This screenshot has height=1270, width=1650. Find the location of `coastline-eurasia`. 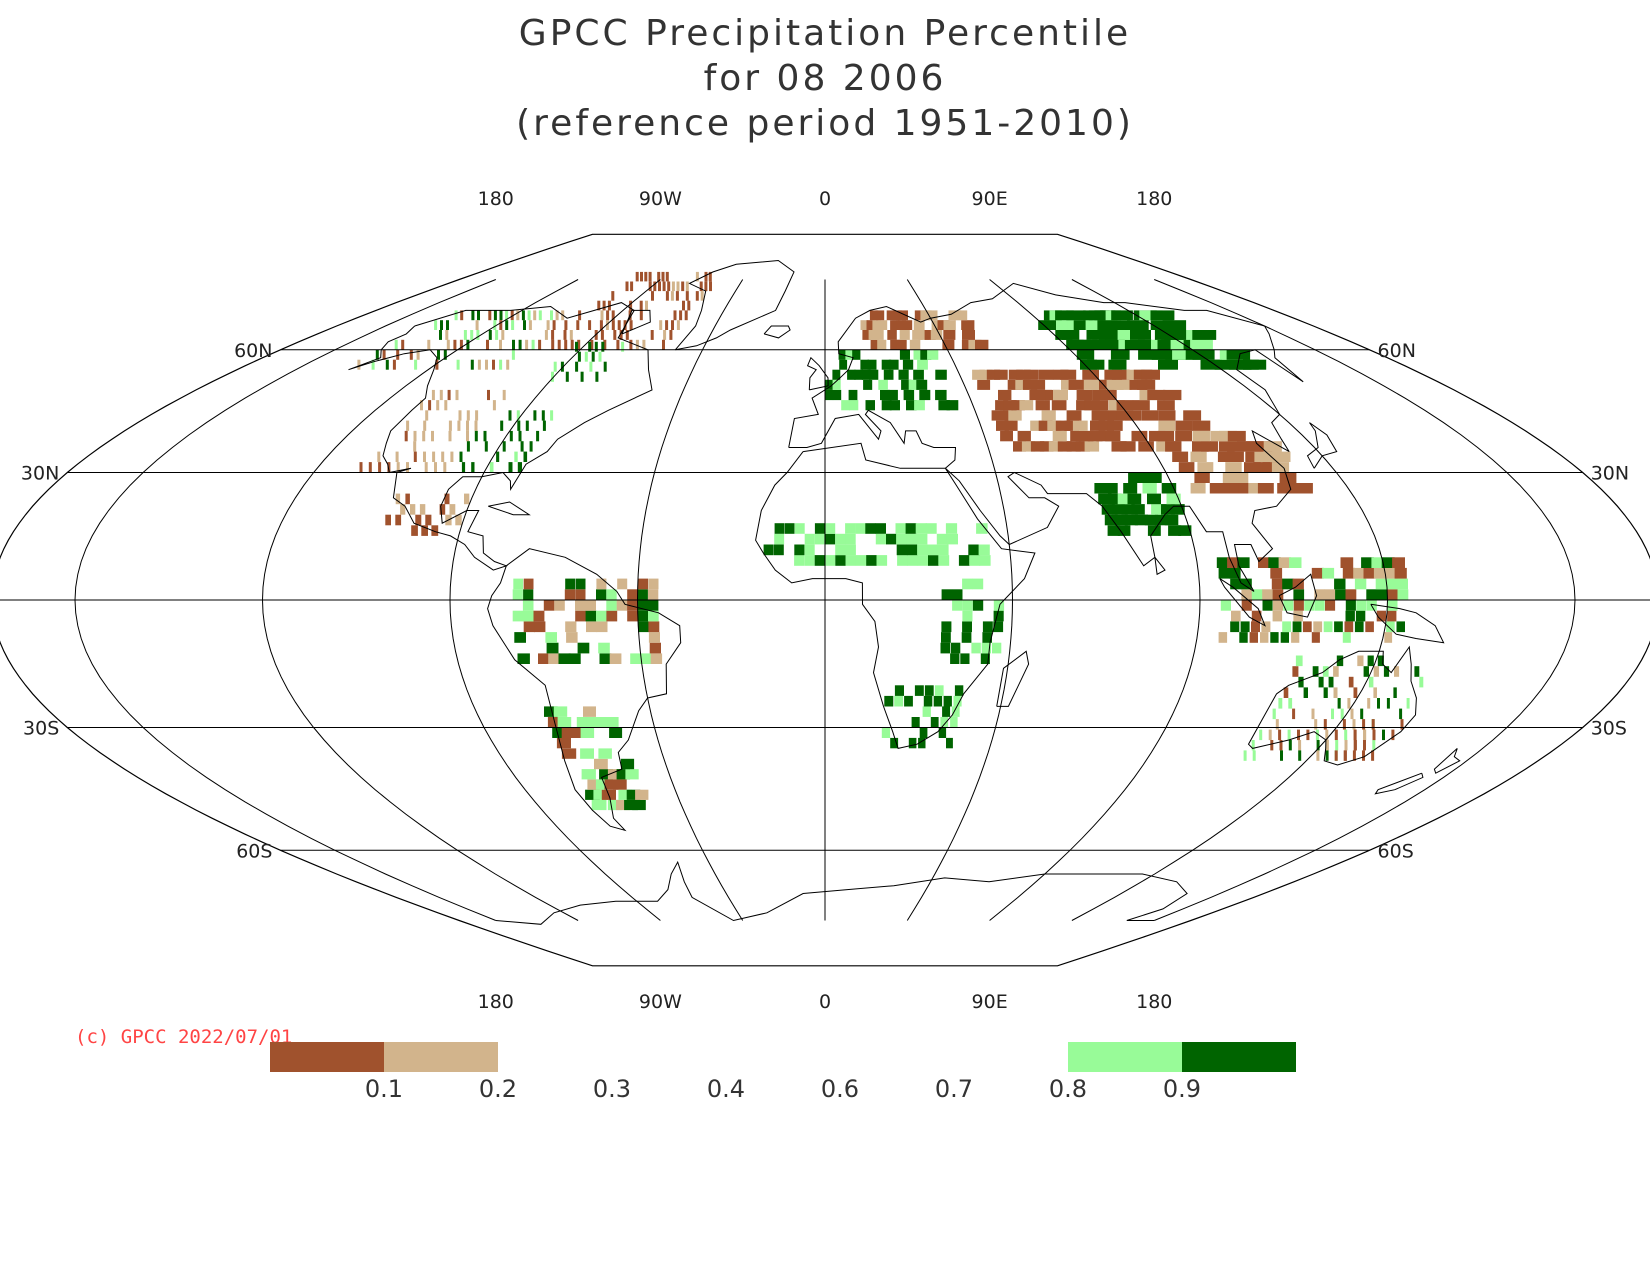

coastline-eurasia is located at coordinates (1046, 437).